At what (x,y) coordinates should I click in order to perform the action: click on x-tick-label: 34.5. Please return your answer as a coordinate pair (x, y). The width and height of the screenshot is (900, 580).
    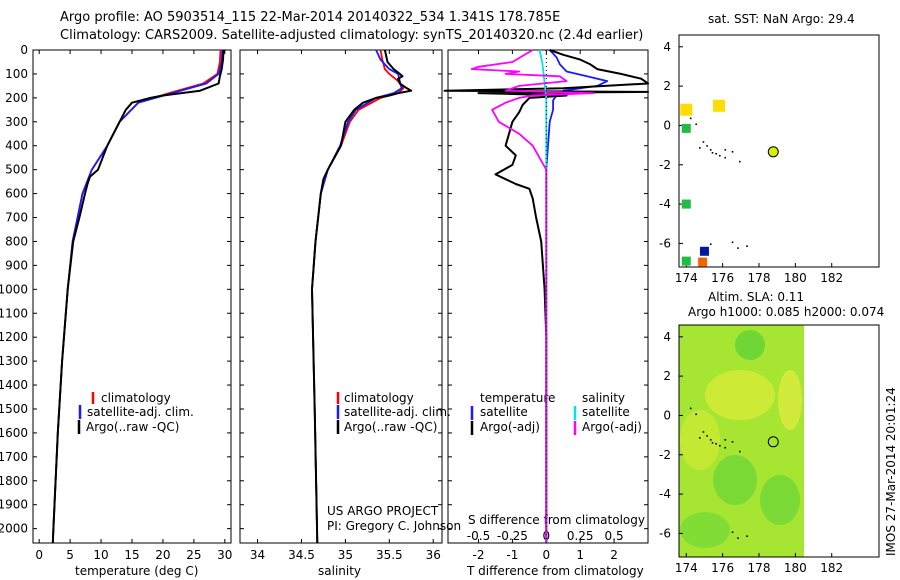
    Looking at the image, I should click on (301, 555).